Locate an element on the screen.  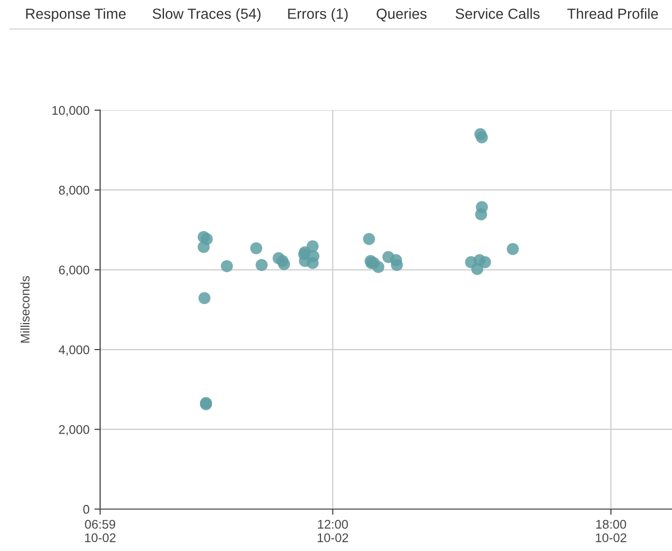
text: Service Calls is located at coordinates (498, 13).